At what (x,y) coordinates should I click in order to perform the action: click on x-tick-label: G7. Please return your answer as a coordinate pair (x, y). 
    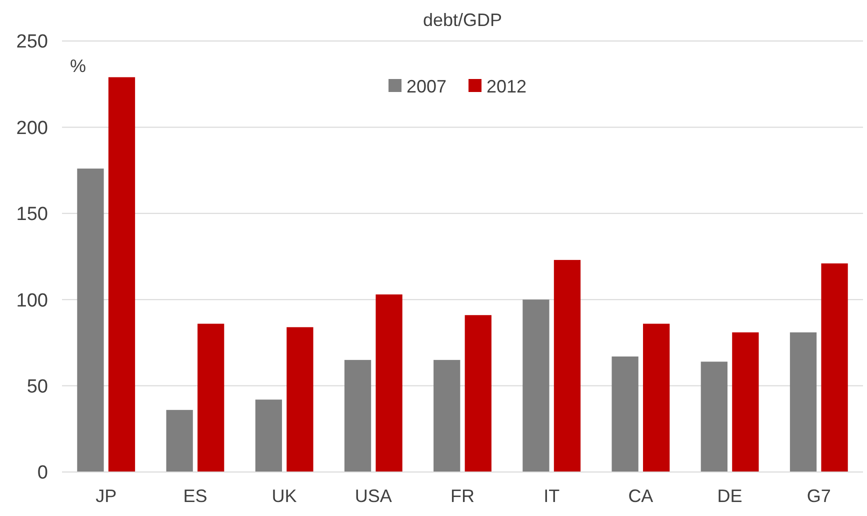
    Looking at the image, I should click on (818, 496).